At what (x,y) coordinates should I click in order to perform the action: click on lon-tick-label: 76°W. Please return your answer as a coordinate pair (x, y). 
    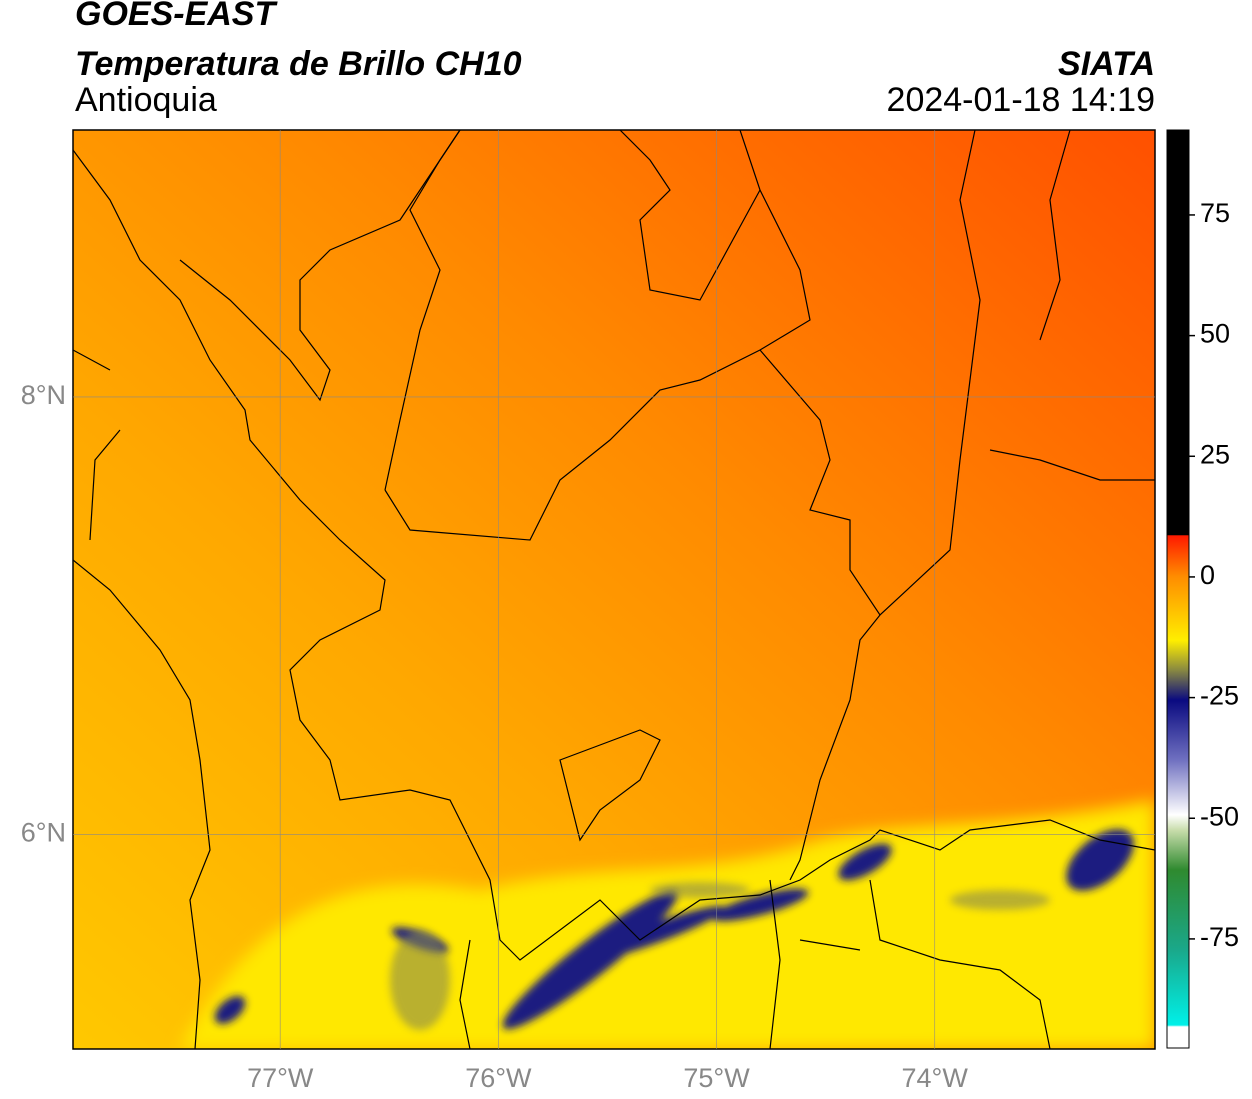
    Looking at the image, I should click on (498, 1078).